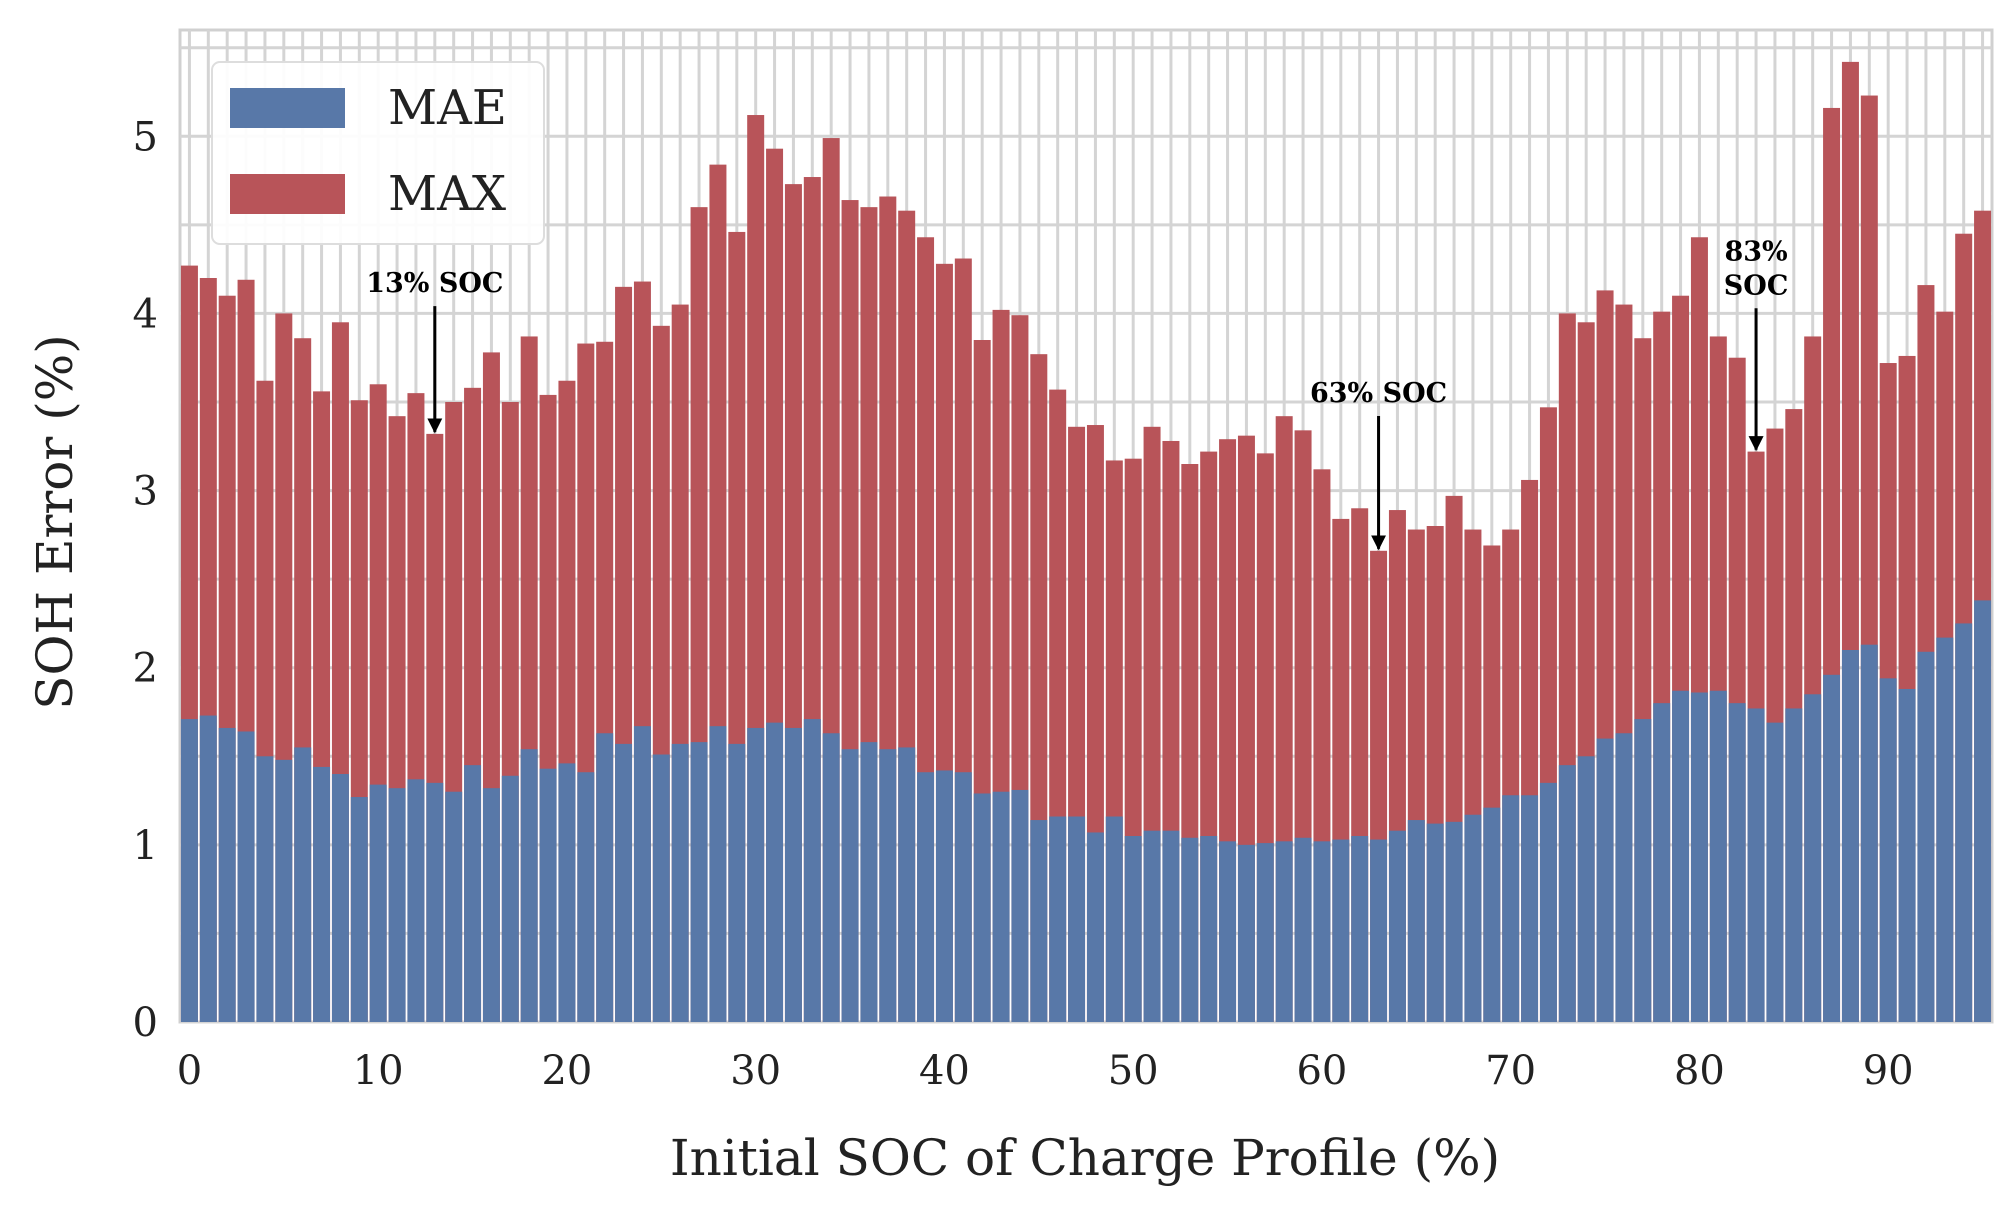  I want to click on y-tick-label: 0, so click(145, 1023).